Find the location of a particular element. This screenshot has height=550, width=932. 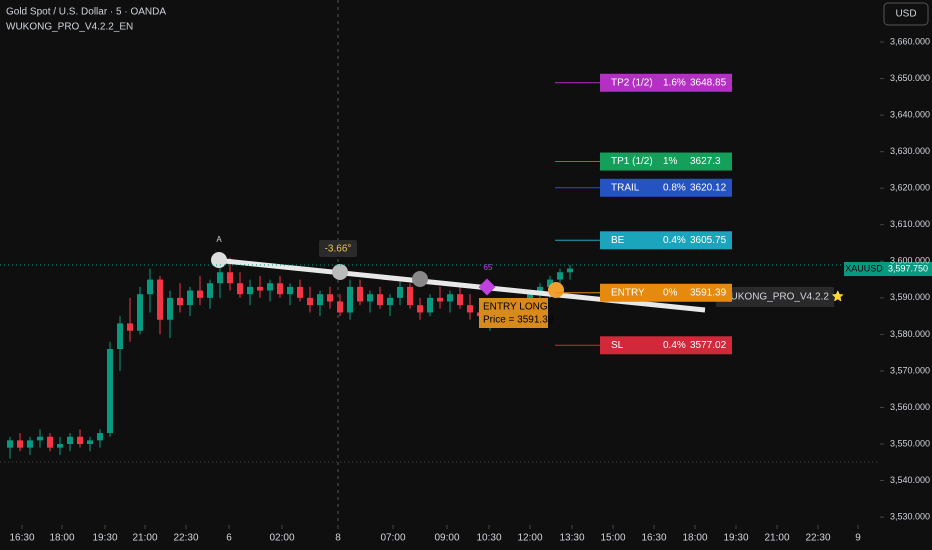

badge-box is located at coordinates (775, 297).